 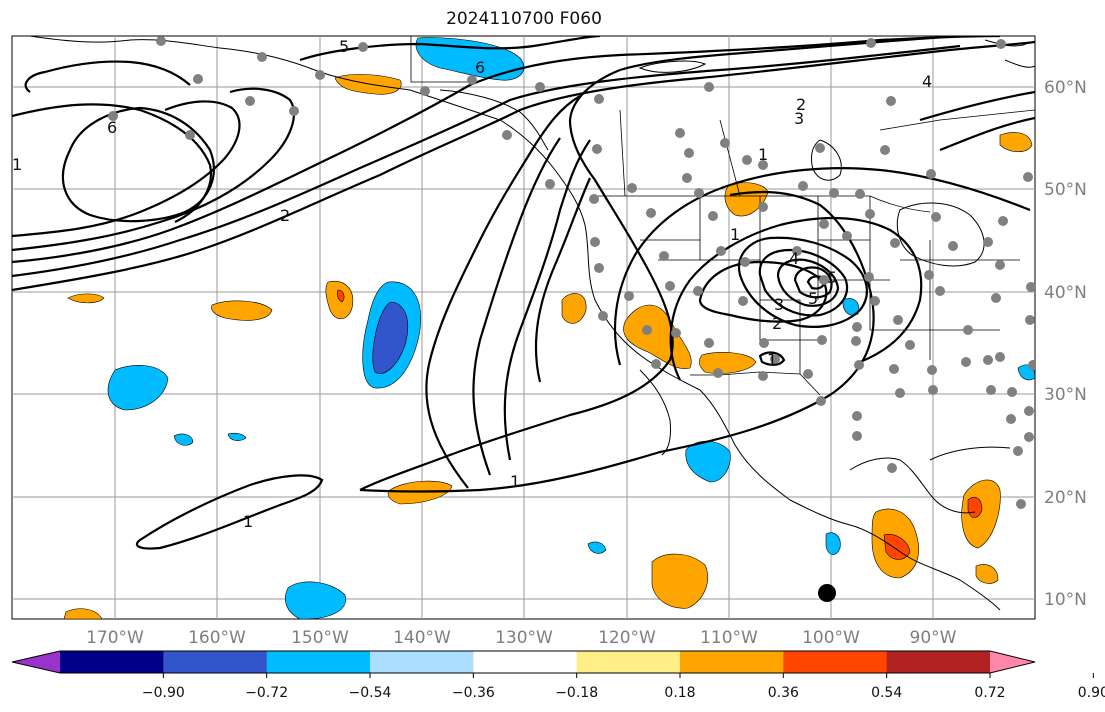 What do you see at coordinates (576, 693) in the screenshot?
I see `colorbar-tick-label: −0.18` at bounding box center [576, 693].